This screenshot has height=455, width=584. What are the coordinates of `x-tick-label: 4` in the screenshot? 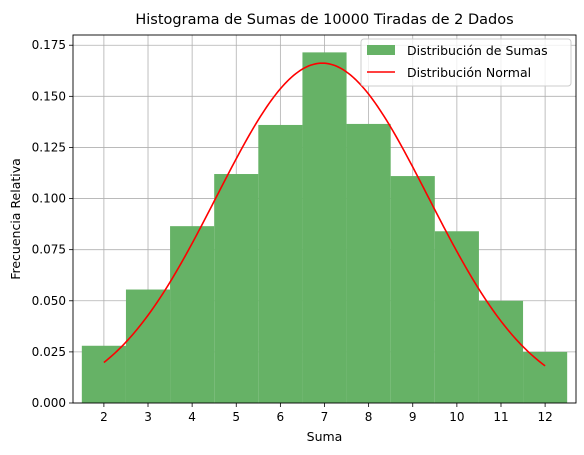 It's located at (192, 417).